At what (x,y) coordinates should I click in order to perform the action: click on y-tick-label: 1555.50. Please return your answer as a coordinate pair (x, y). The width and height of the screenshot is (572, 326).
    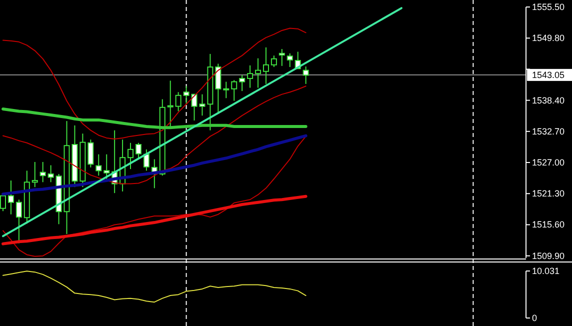
    Looking at the image, I should click on (548, 7).